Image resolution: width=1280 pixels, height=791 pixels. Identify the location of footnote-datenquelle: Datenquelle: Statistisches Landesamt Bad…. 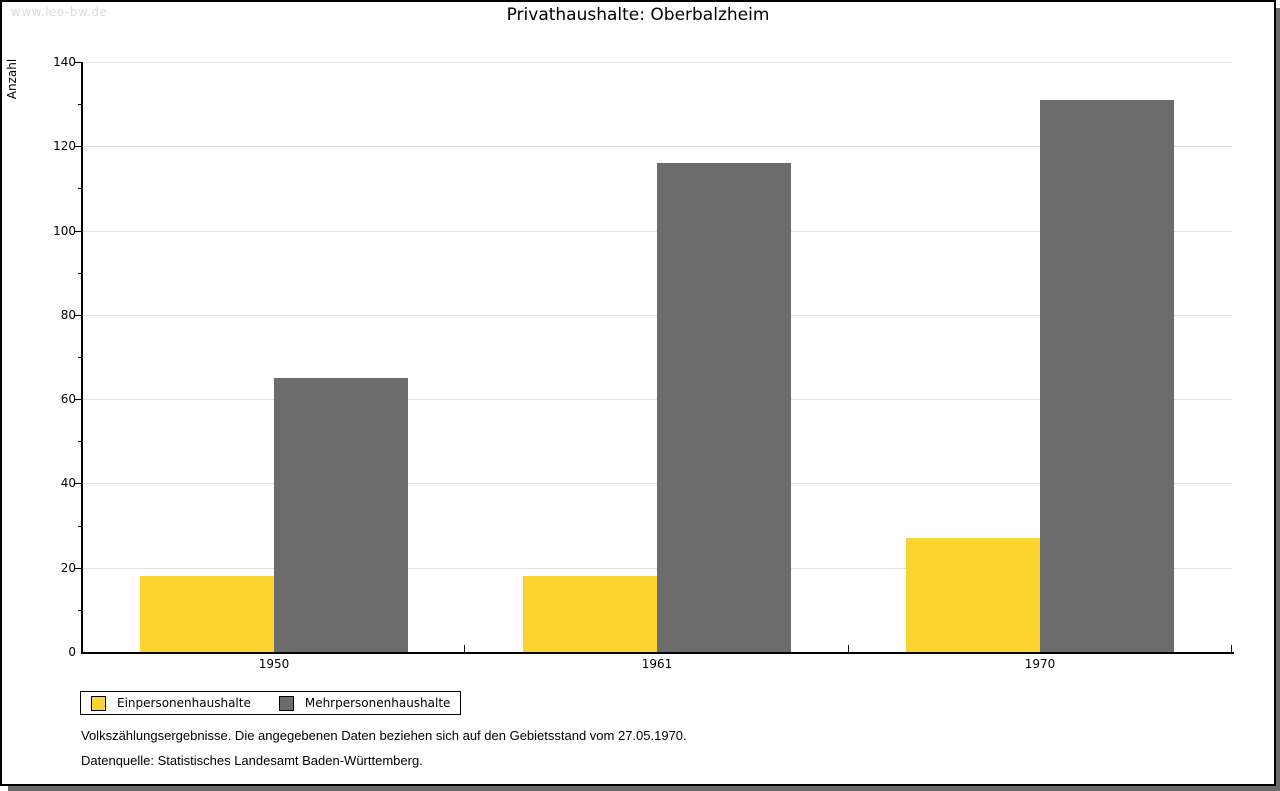
(252, 760).